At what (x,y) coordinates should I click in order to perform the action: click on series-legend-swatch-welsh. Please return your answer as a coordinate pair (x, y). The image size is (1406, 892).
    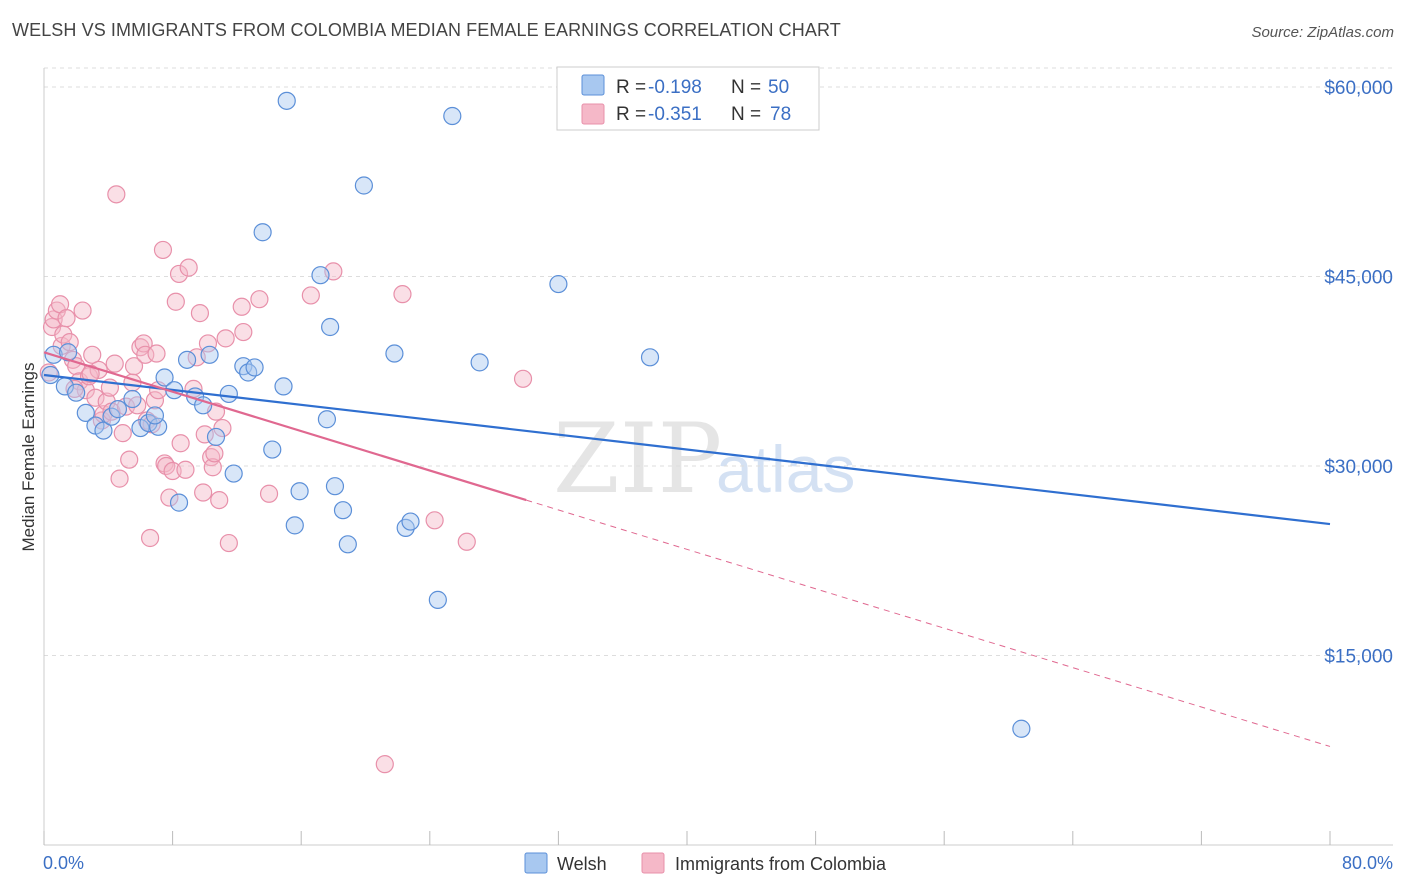
    Looking at the image, I should click on (536, 863).